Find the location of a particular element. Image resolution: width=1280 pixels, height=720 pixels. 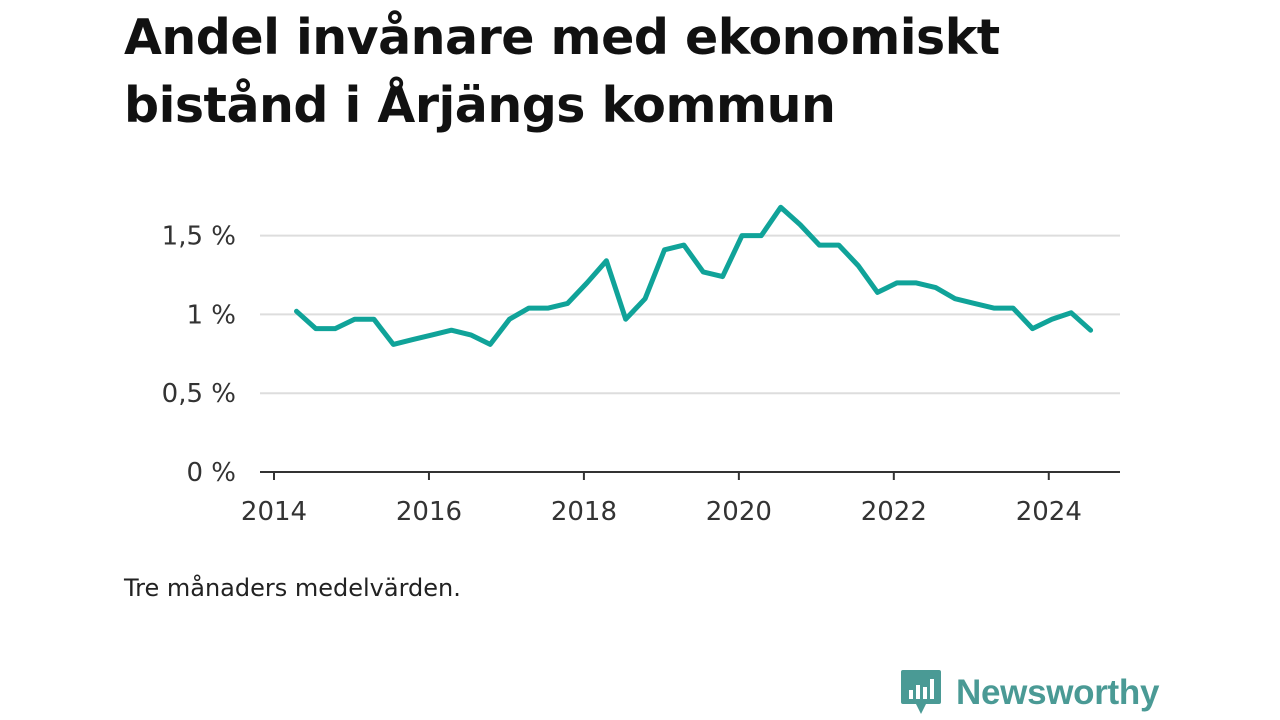

y-tick-label: 1 % is located at coordinates (211, 315).